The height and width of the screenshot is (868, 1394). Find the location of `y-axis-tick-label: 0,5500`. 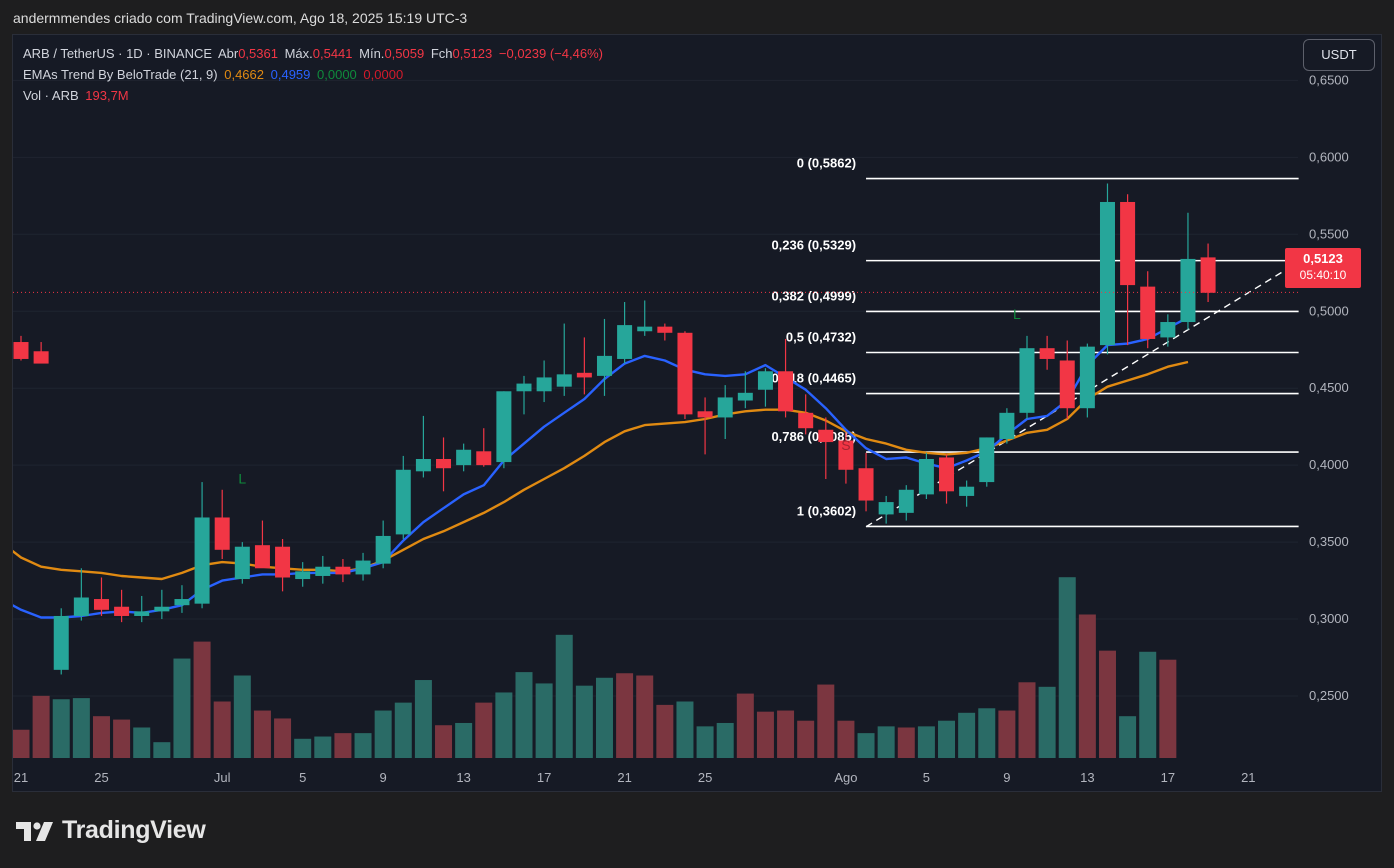

y-axis-tick-label: 0,5500 is located at coordinates (1329, 233).